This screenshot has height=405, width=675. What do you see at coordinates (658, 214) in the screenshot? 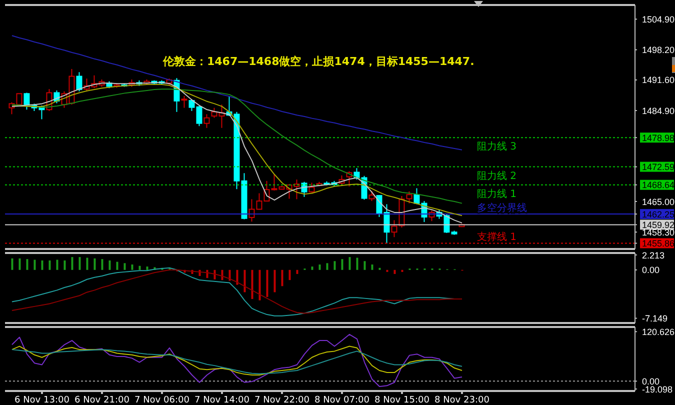
I see `y-tick-label: 1462.25` at bounding box center [658, 214].